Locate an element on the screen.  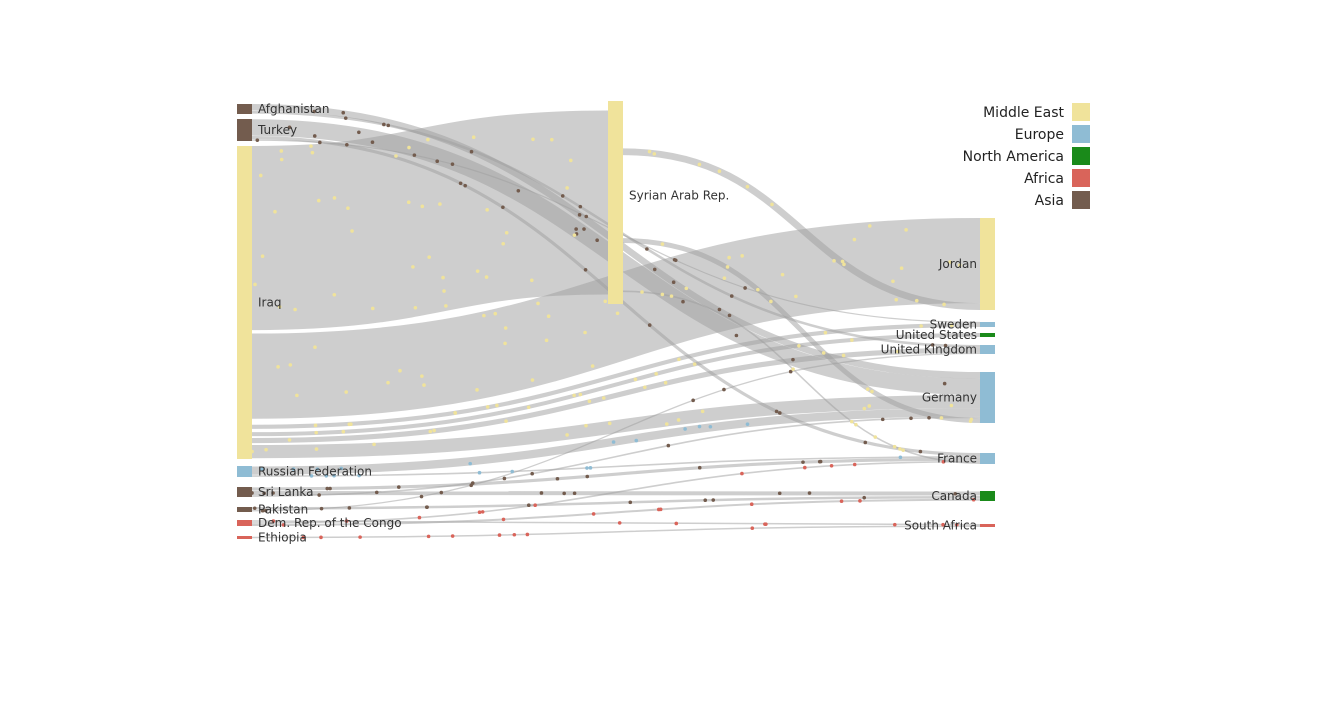
sankey-node-drc is located at coordinates (244, 523).